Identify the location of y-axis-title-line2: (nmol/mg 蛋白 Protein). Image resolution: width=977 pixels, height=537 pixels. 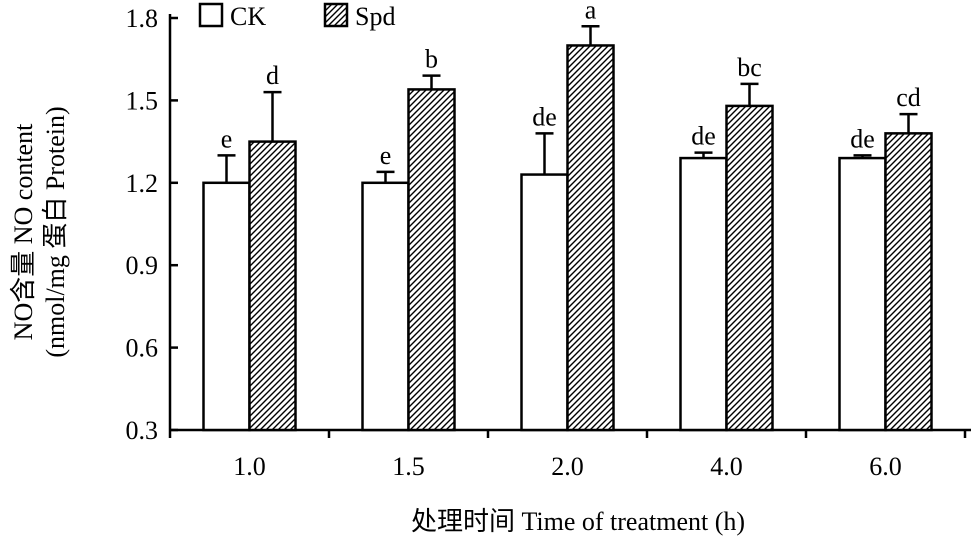
(55, 231).